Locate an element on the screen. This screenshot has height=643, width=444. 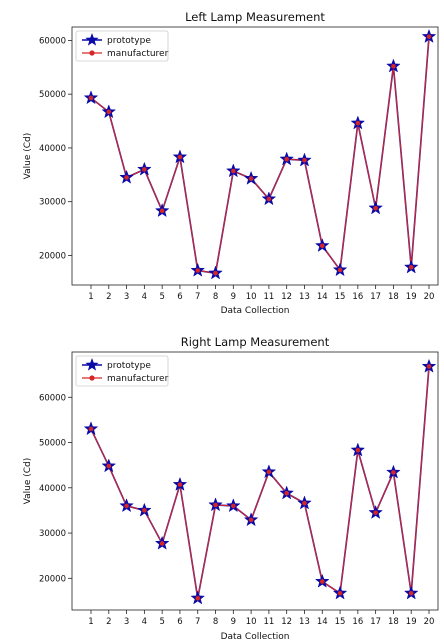
x-tick-label: 16 is located at coordinates (357, 297).